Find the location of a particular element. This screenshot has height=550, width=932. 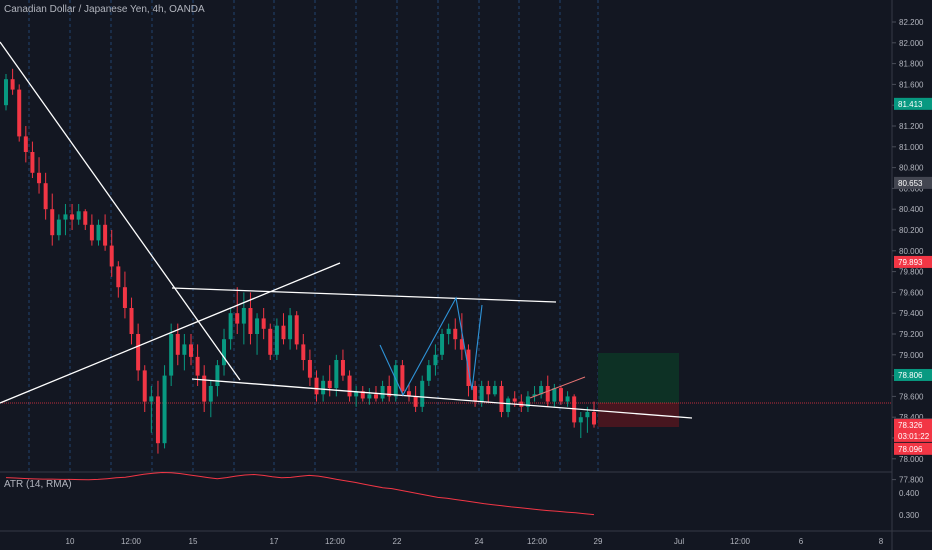

atr-tick-label: 0.400 is located at coordinates (909, 493).